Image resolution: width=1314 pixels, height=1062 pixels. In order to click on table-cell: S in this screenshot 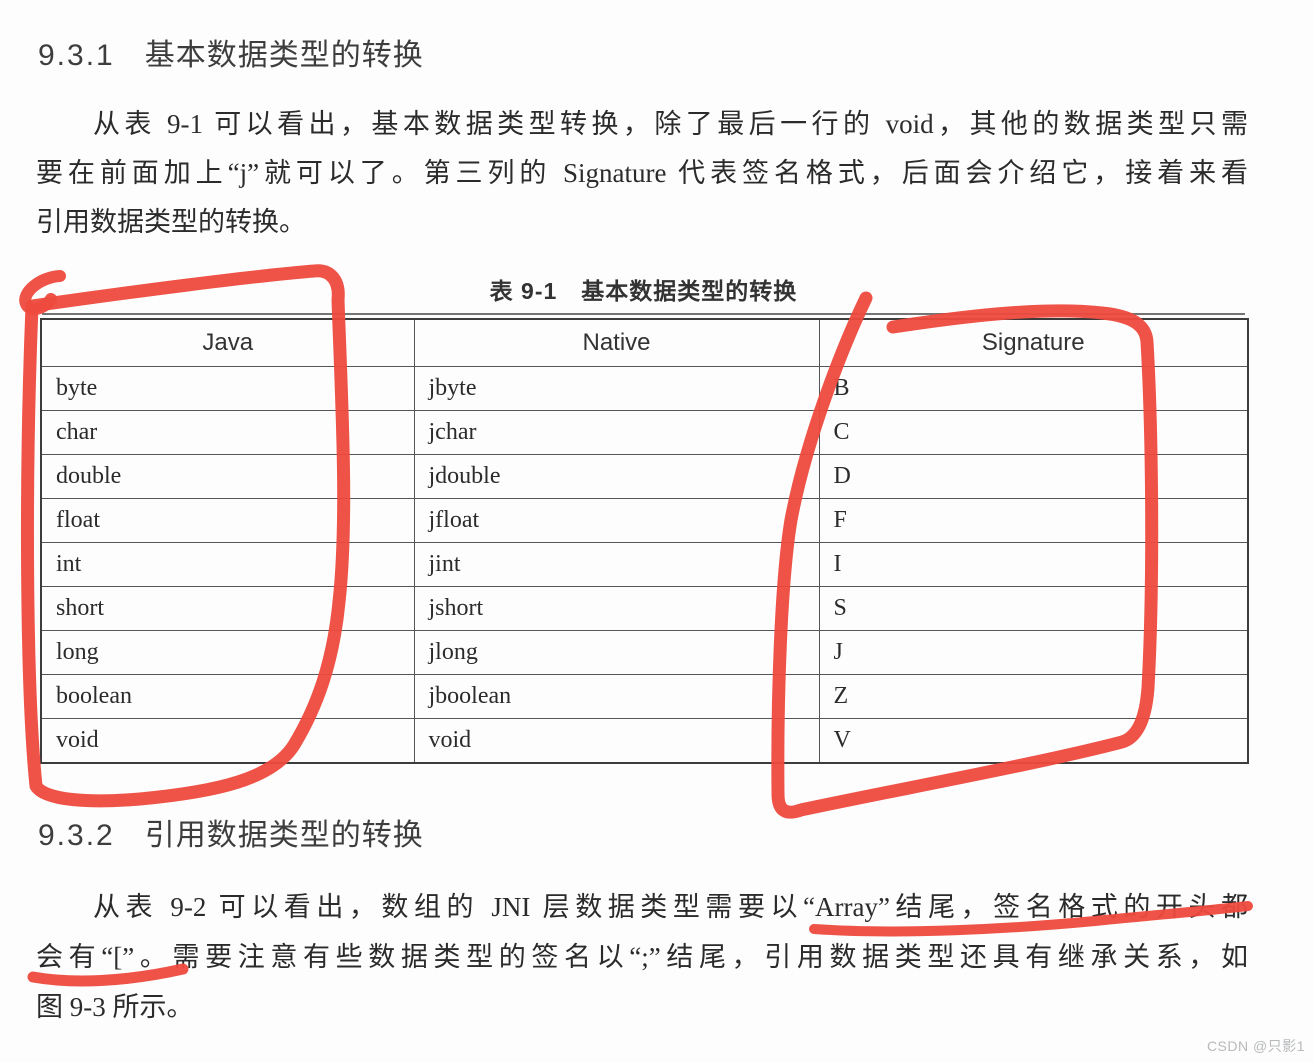, I will do `click(1033, 608)`.